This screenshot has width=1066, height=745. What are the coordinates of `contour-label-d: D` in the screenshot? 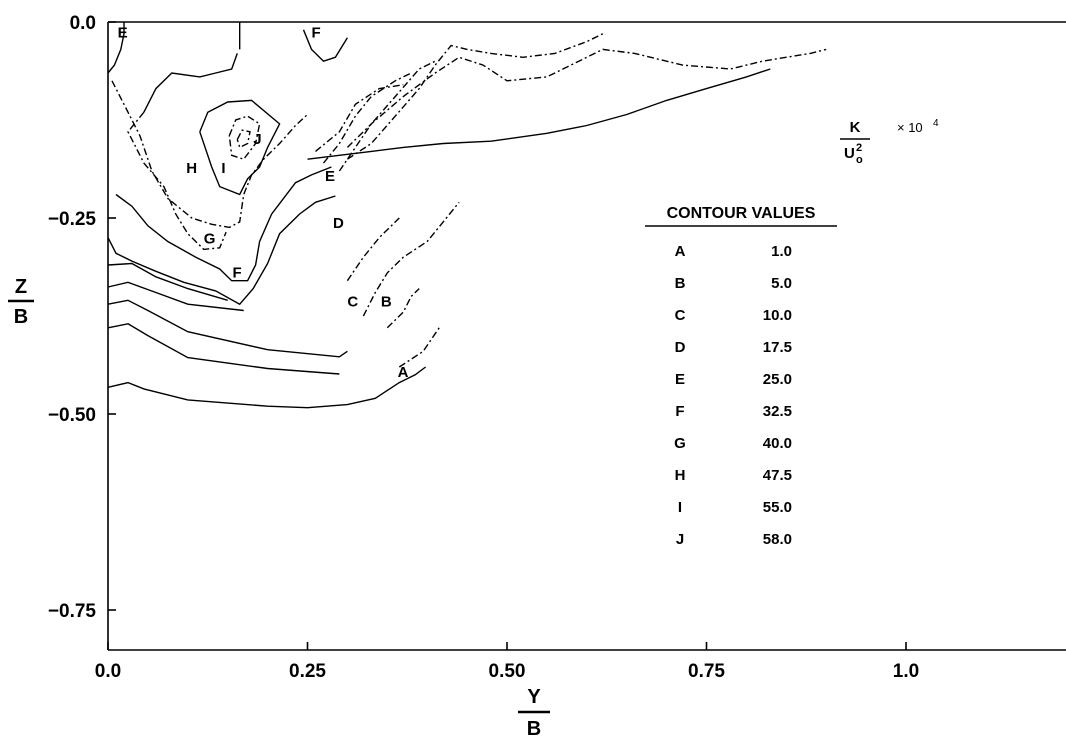 It's located at (338, 223).